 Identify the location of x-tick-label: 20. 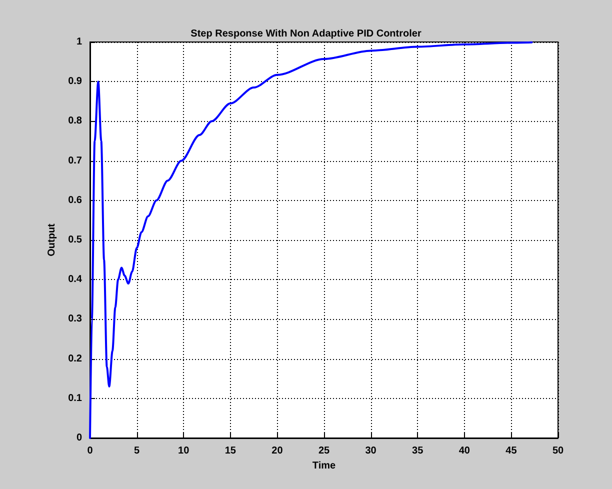
(278, 451).